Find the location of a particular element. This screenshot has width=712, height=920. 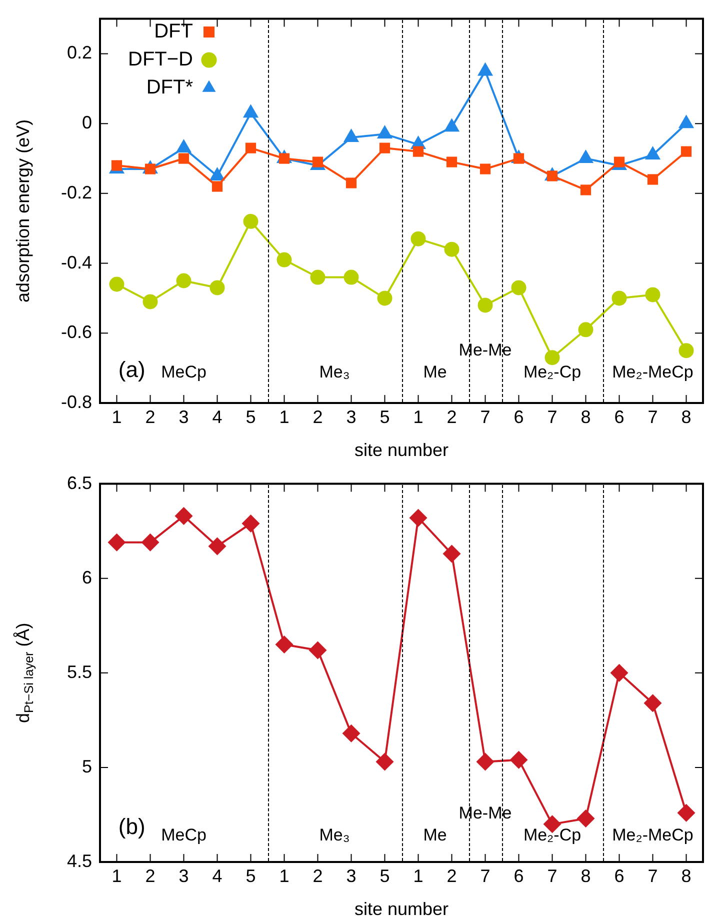

y-tick-label: 0.2 is located at coordinates (79, 52).